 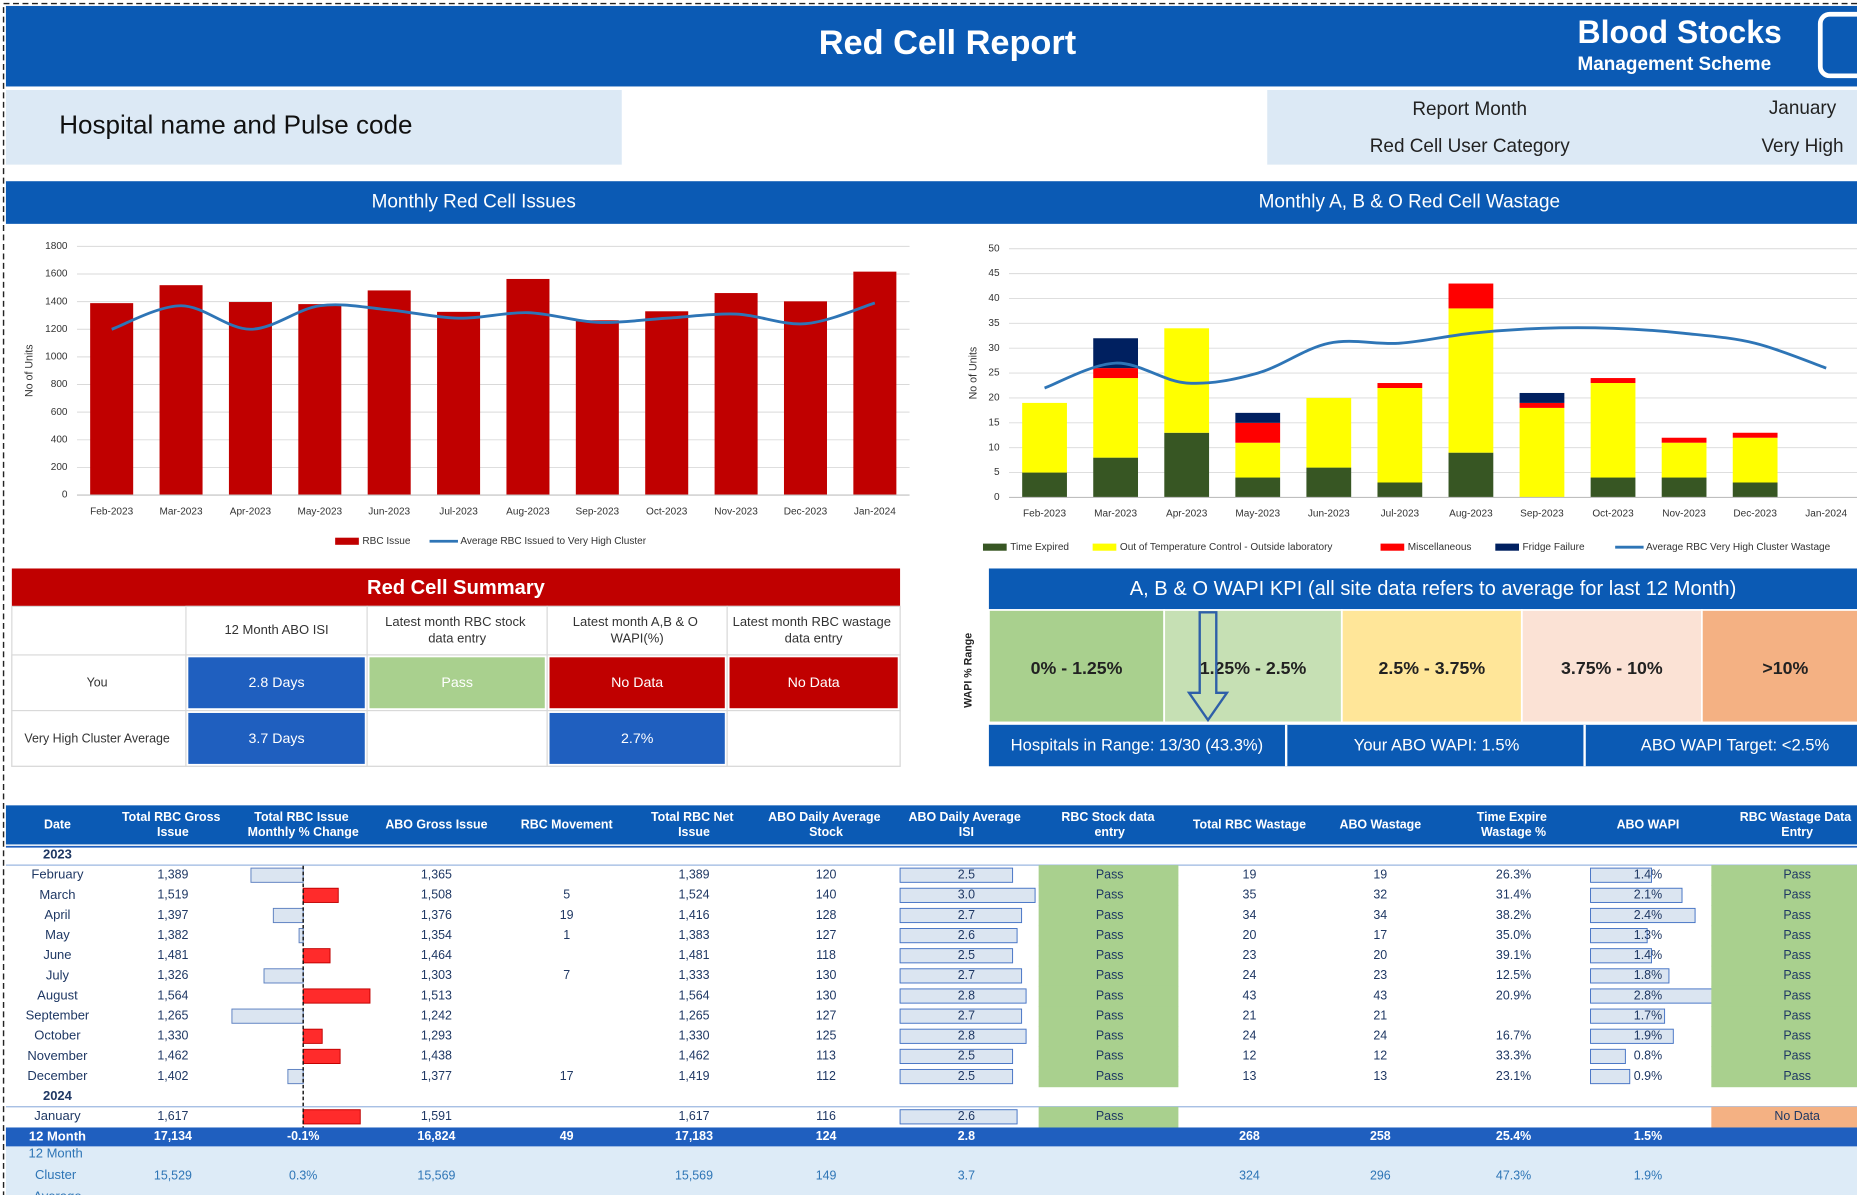 What do you see at coordinates (966, 1175) in the screenshot?
I see `cell-text: 3.7` at bounding box center [966, 1175].